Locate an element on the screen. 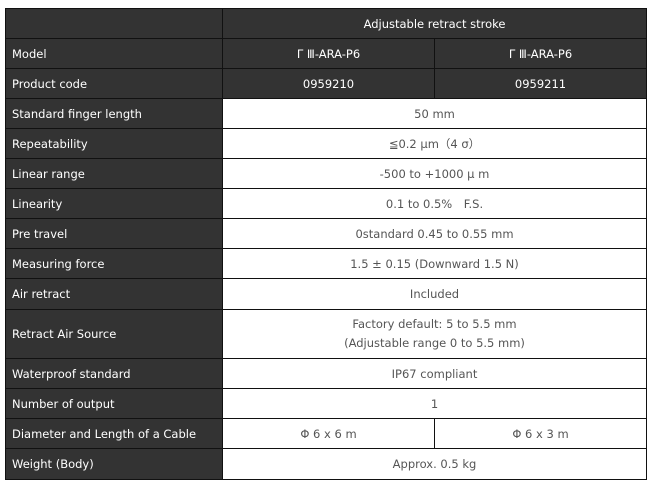 The height and width of the screenshot is (488, 653). table-row: Product code 0959210 0959211 is located at coordinates (326, 83).